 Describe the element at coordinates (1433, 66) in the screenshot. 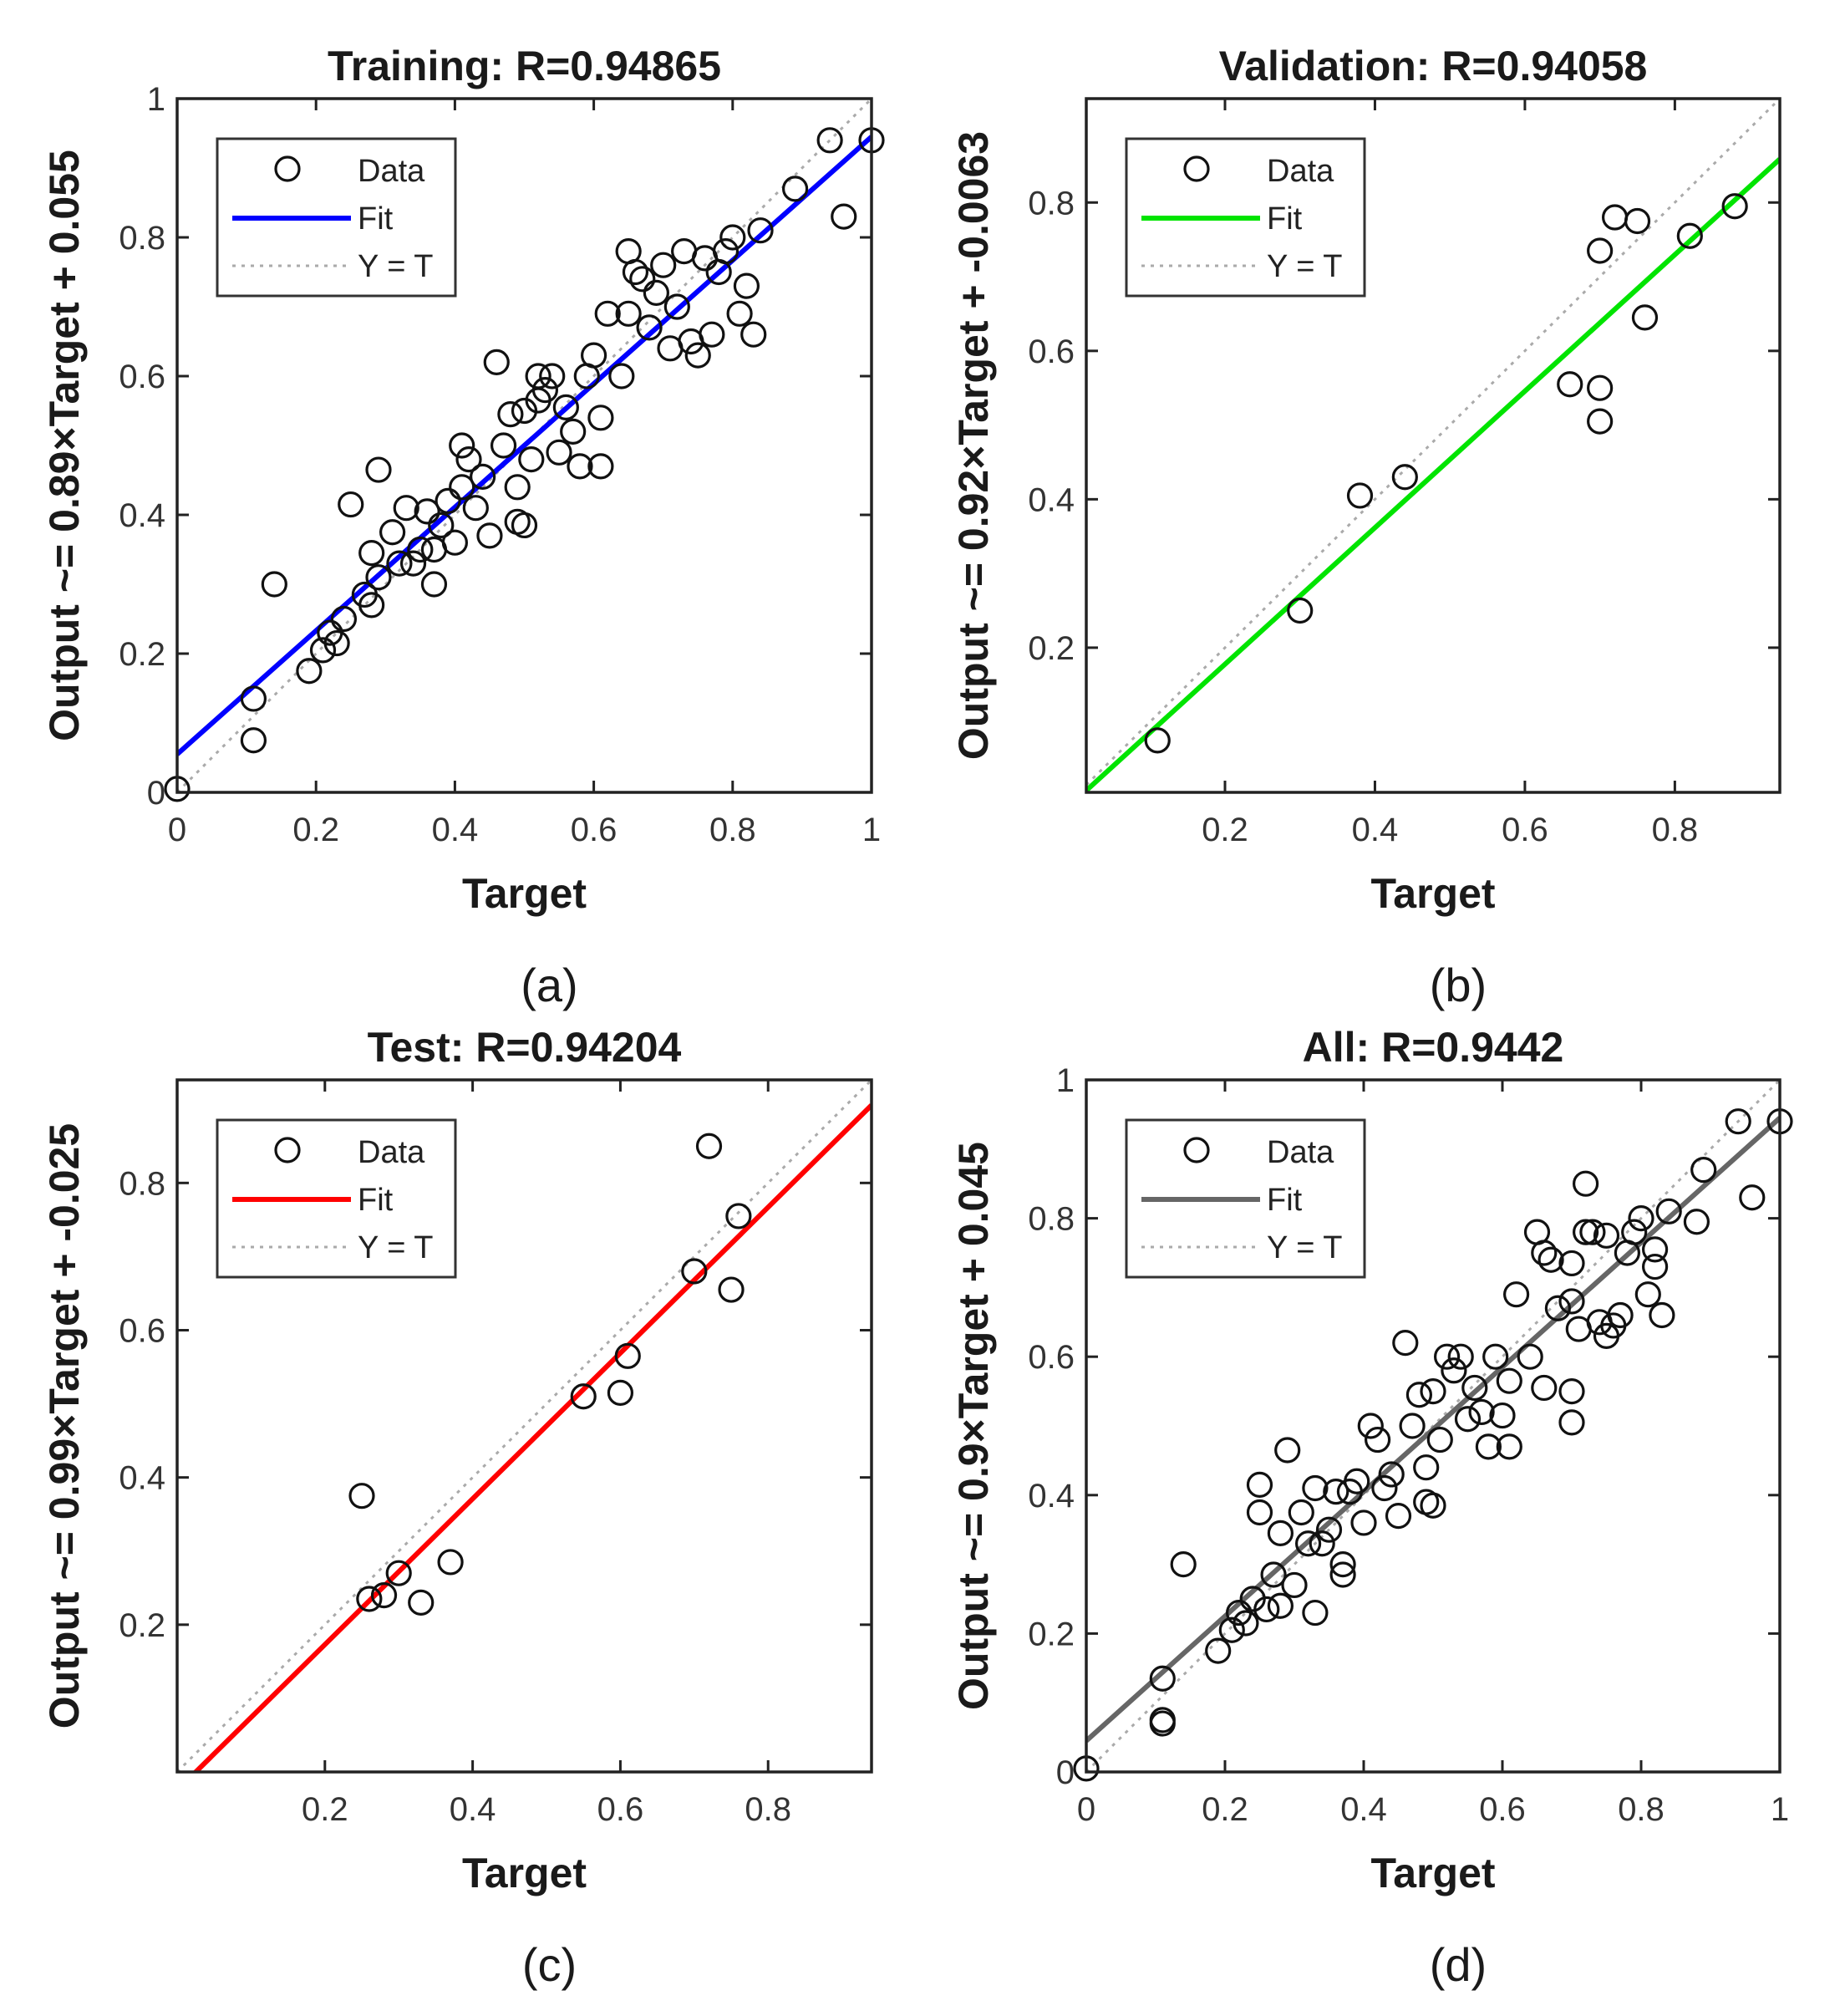

I see `chart-title: Validation: R=0.94058` at that location.